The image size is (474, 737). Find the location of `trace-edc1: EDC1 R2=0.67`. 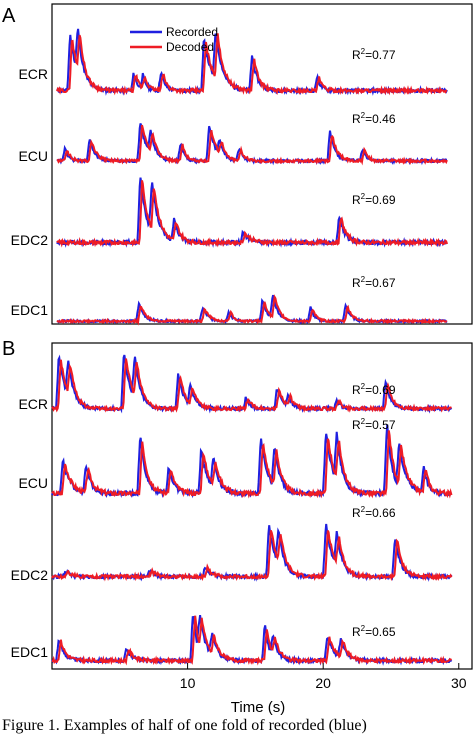

trace-edc1: EDC1 R2=0.67 is located at coordinates (229, 300).